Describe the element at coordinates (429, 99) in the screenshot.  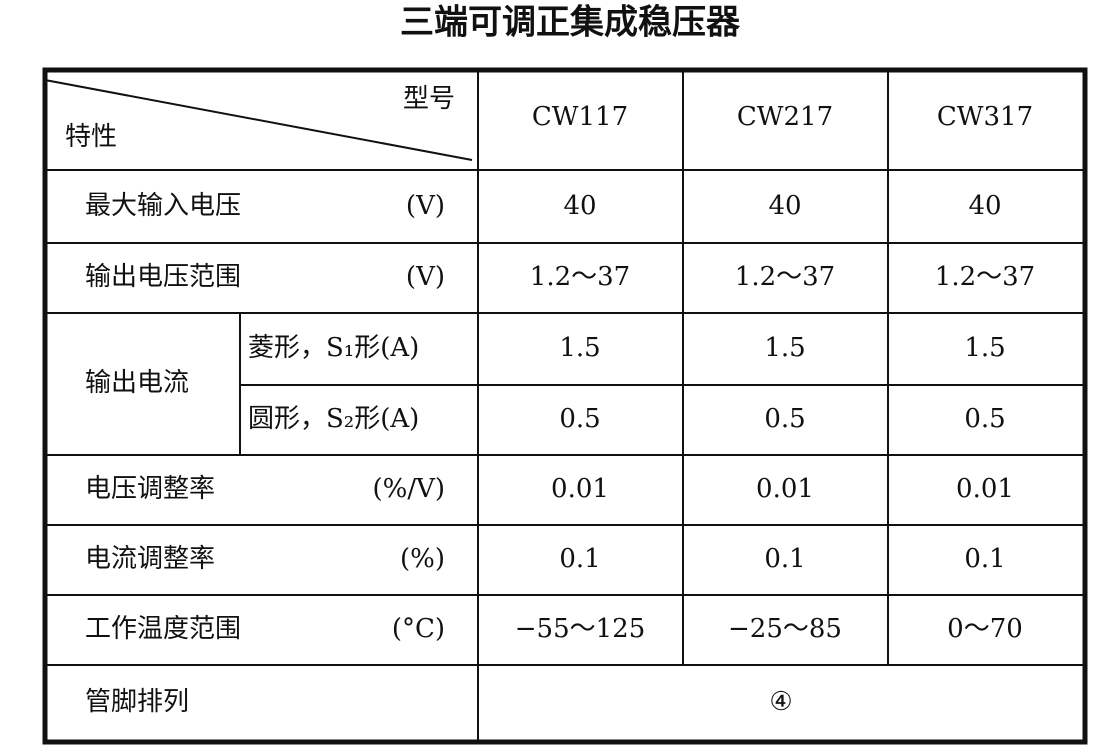
I see `corner-top: 型号` at that location.